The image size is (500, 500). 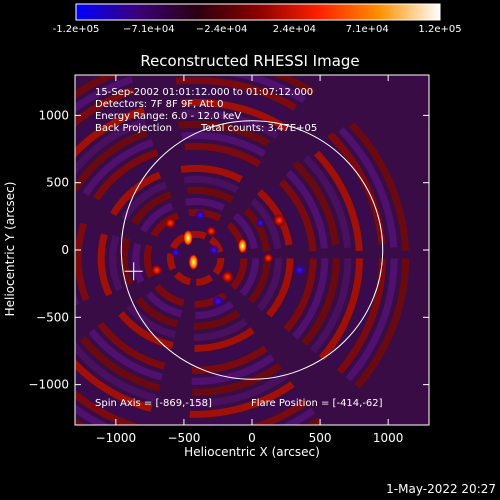 I want to click on x-tick-label: 1000, so click(x=388, y=438).